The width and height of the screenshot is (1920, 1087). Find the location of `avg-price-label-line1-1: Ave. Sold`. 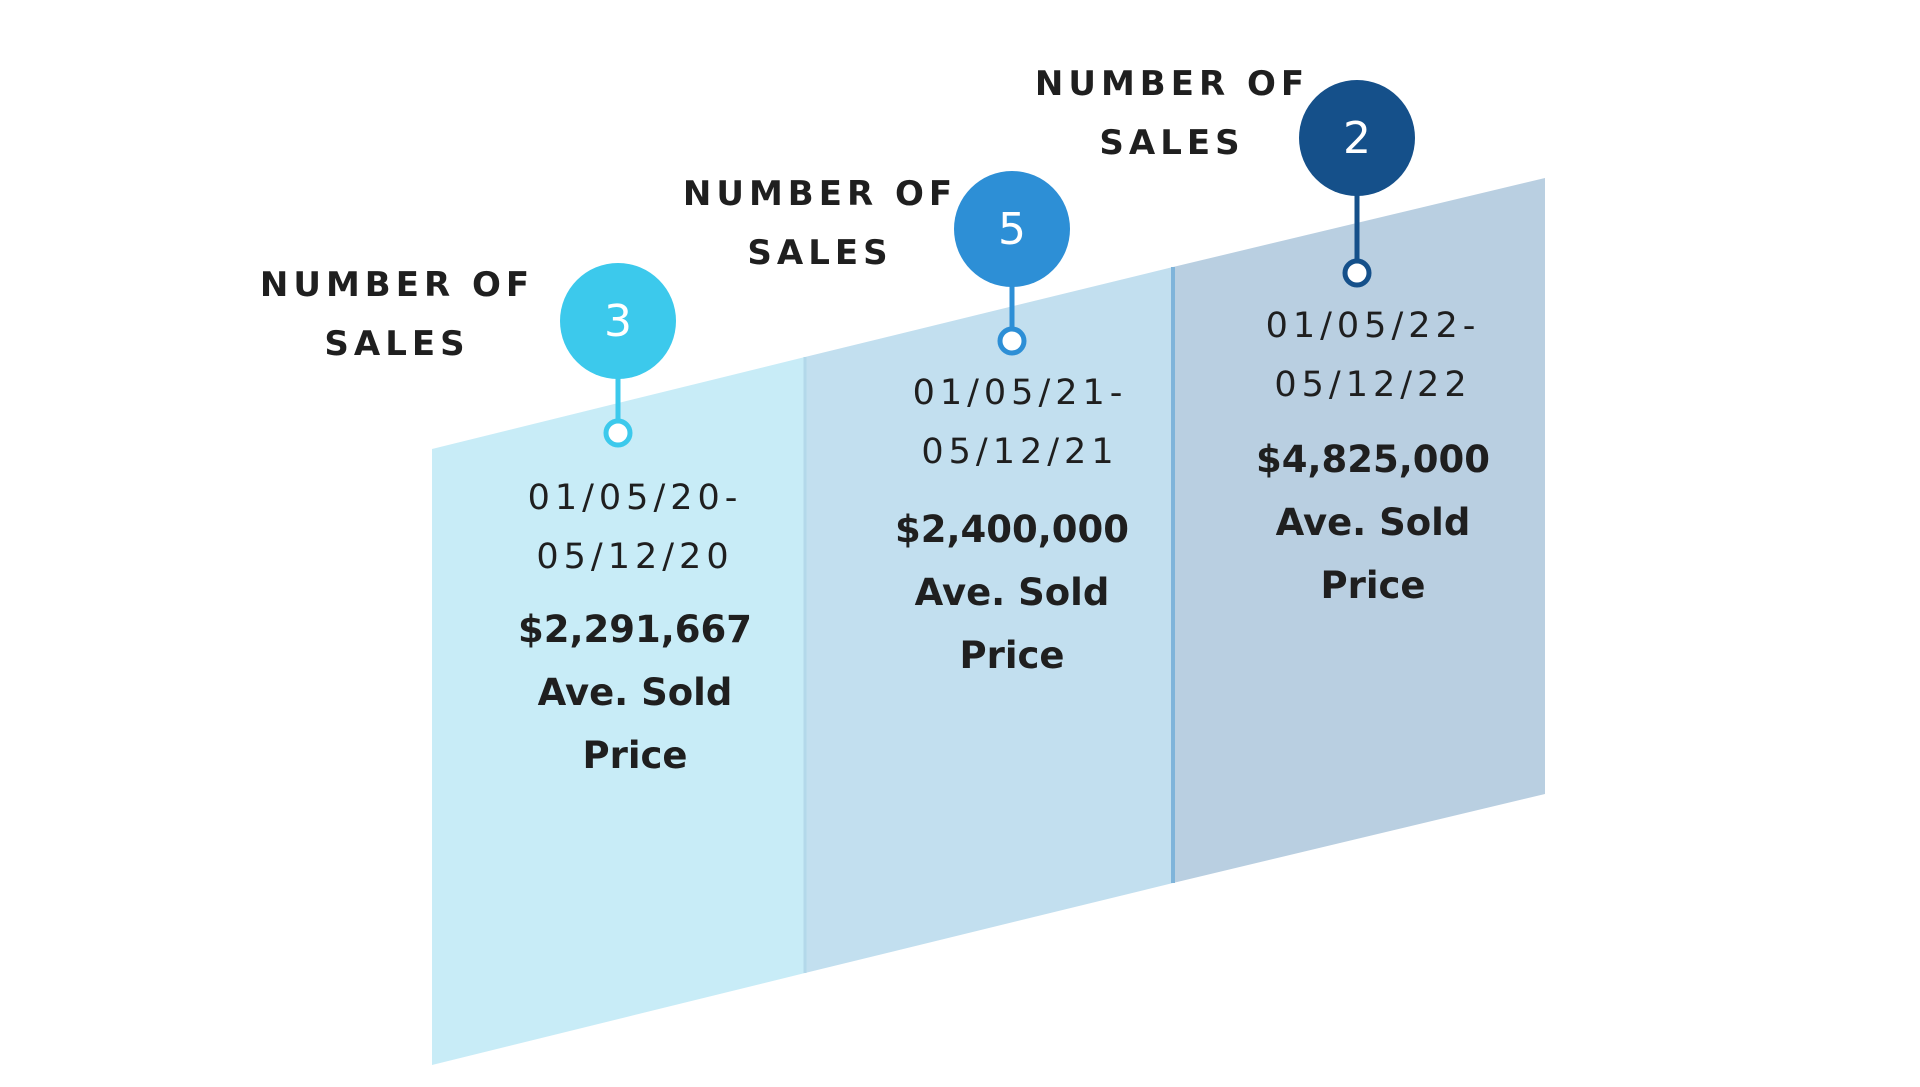

avg-price-label-line1-1: Ave. Sold is located at coordinates (635, 692).